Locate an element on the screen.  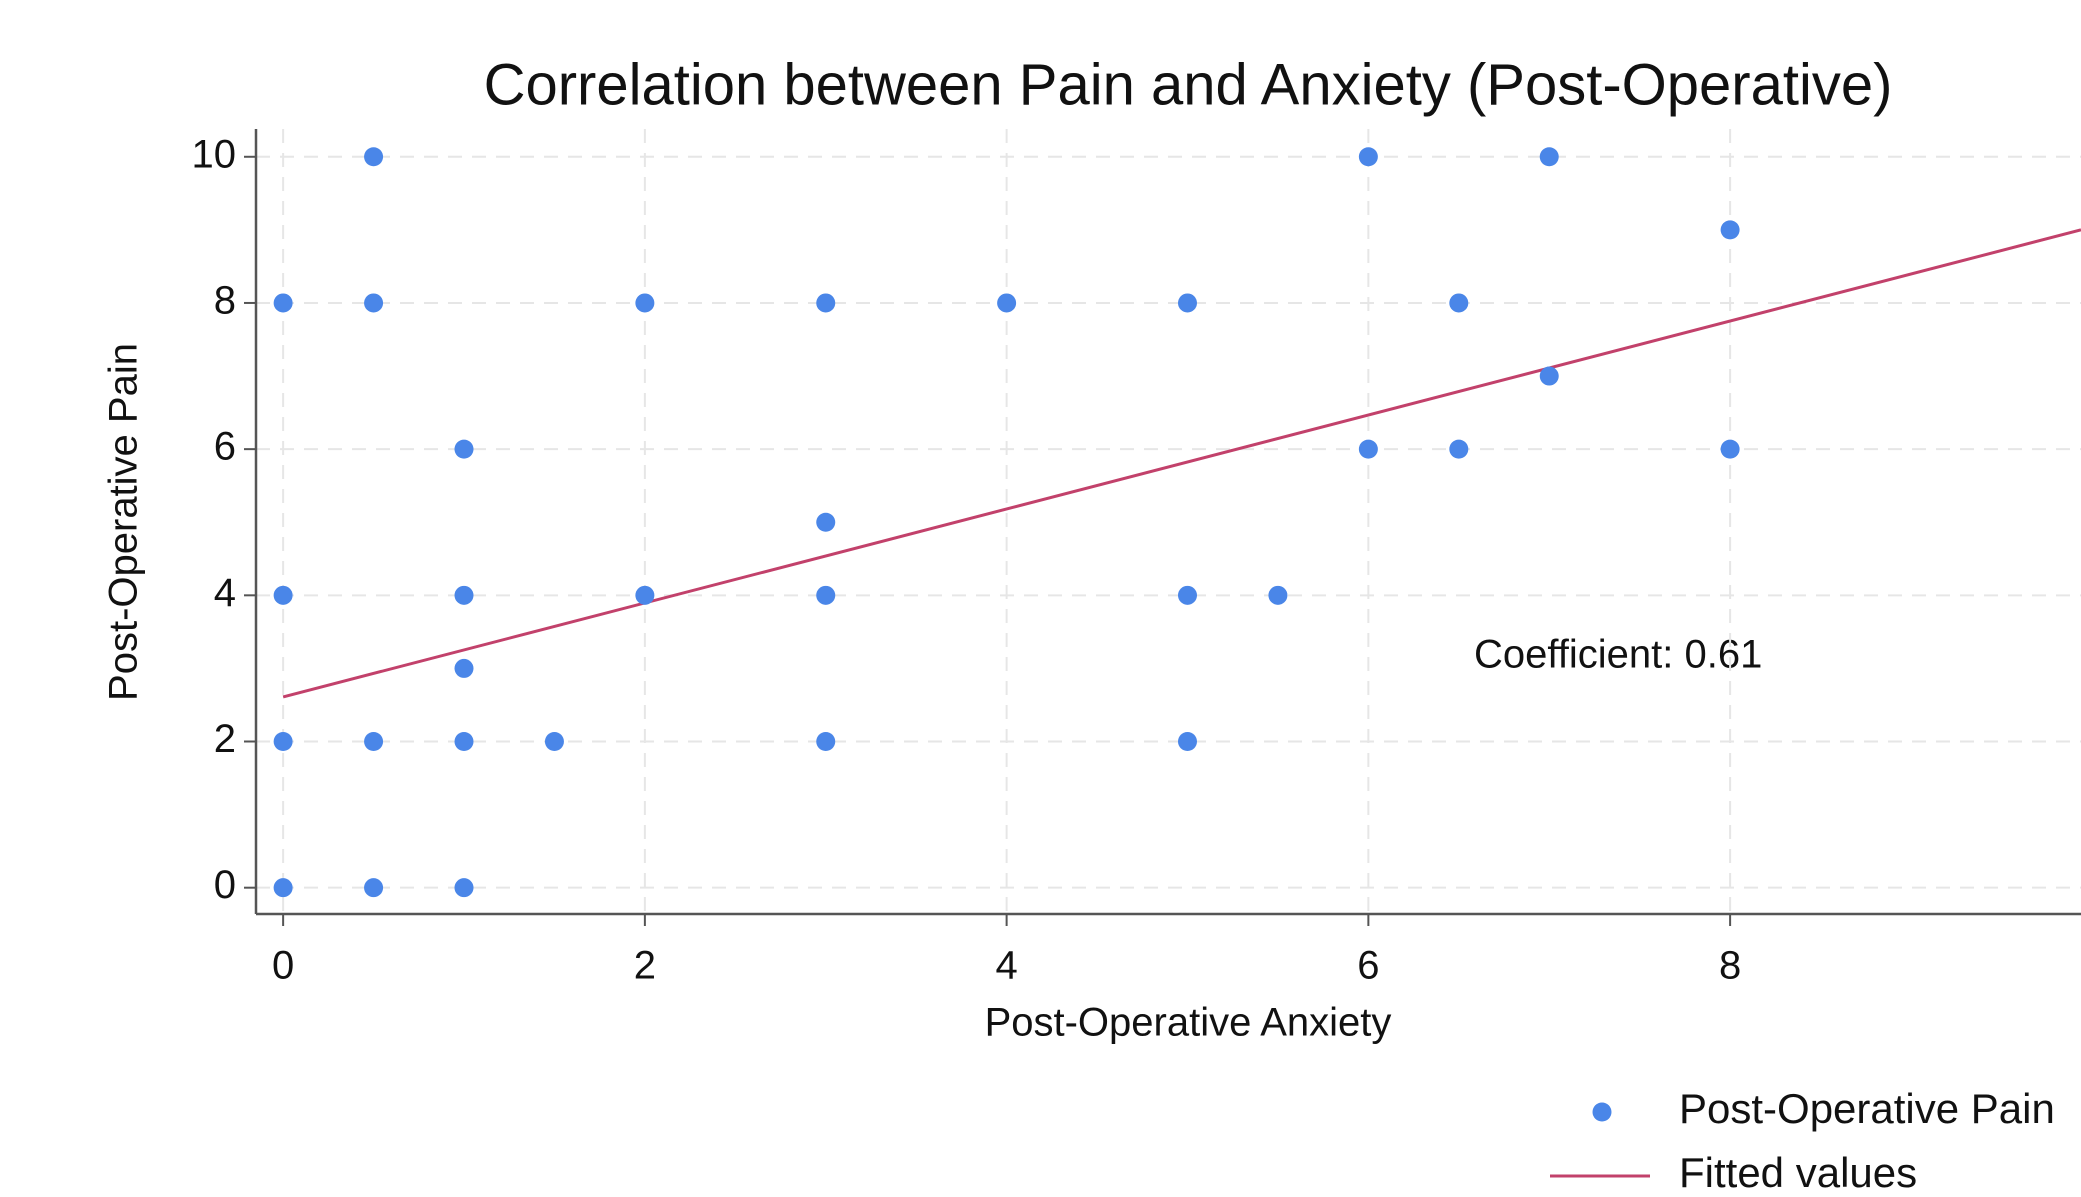
y-tick-label: 6 is located at coordinates (225, 447).